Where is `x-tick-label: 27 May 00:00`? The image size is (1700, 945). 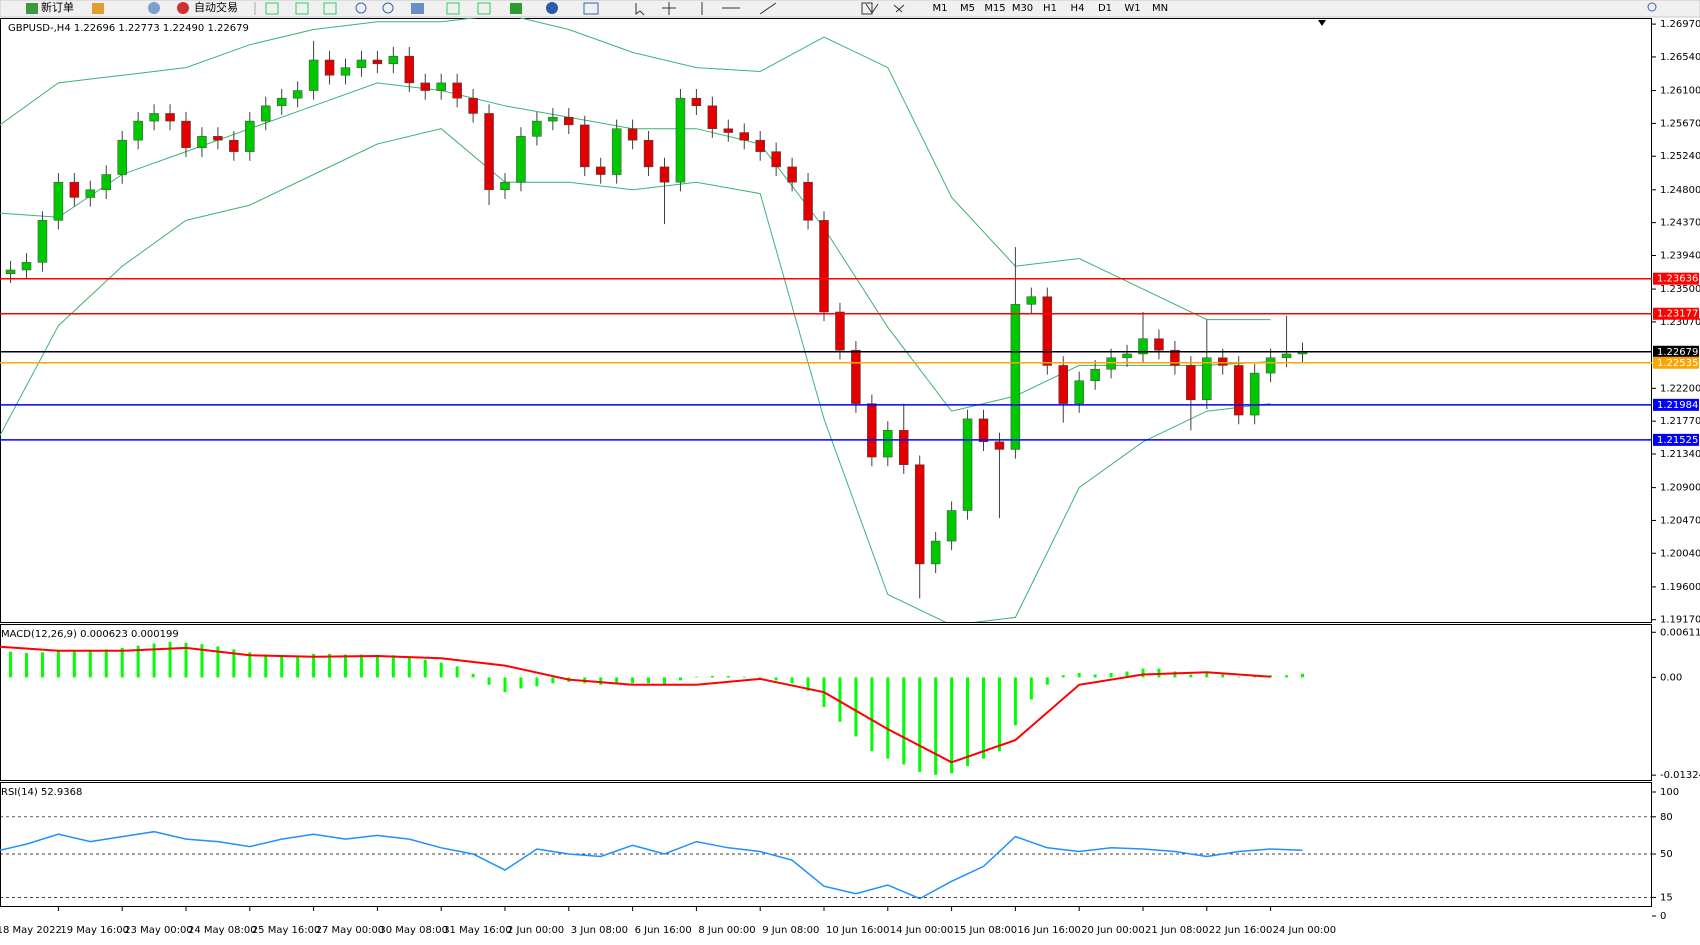 x-tick-label: 27 May 00:00 is located at coordinates (350, 930).